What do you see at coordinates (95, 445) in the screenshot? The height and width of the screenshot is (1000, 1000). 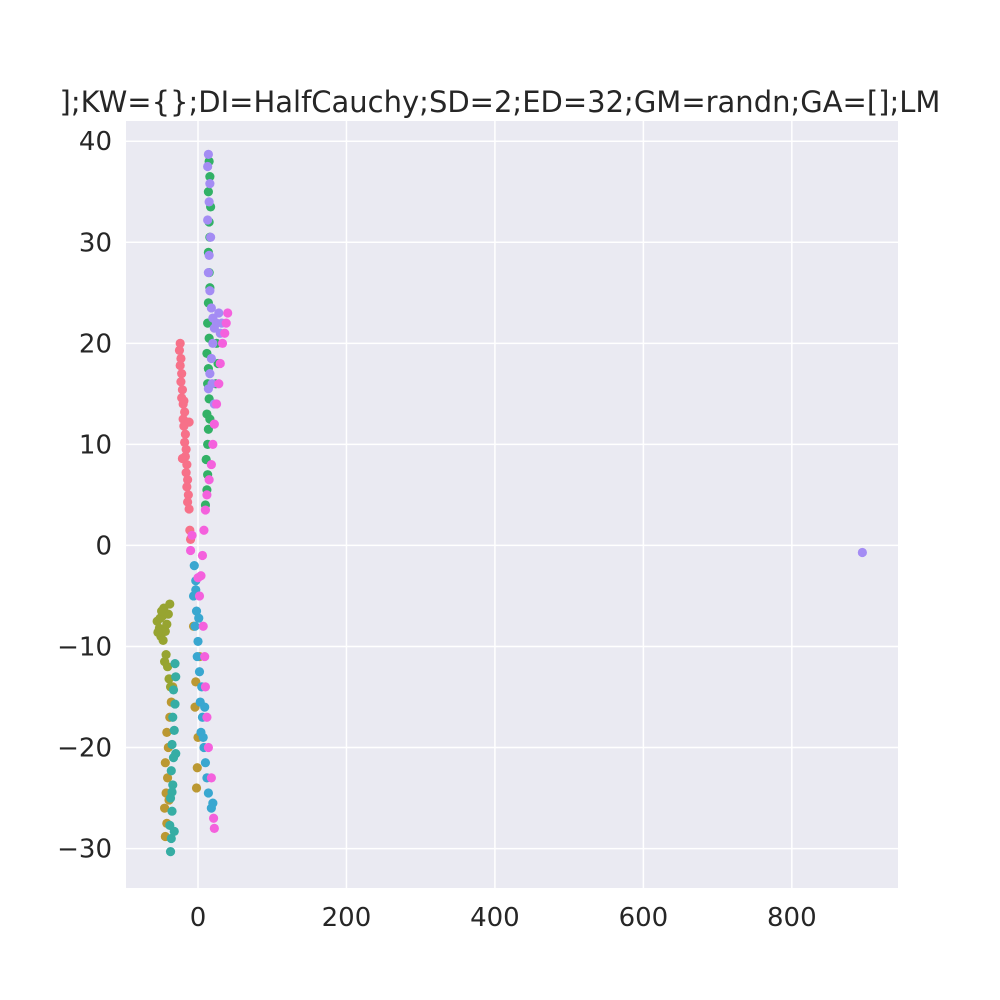 I see `y-tick-label: 10` at bounding box center [95, 445].